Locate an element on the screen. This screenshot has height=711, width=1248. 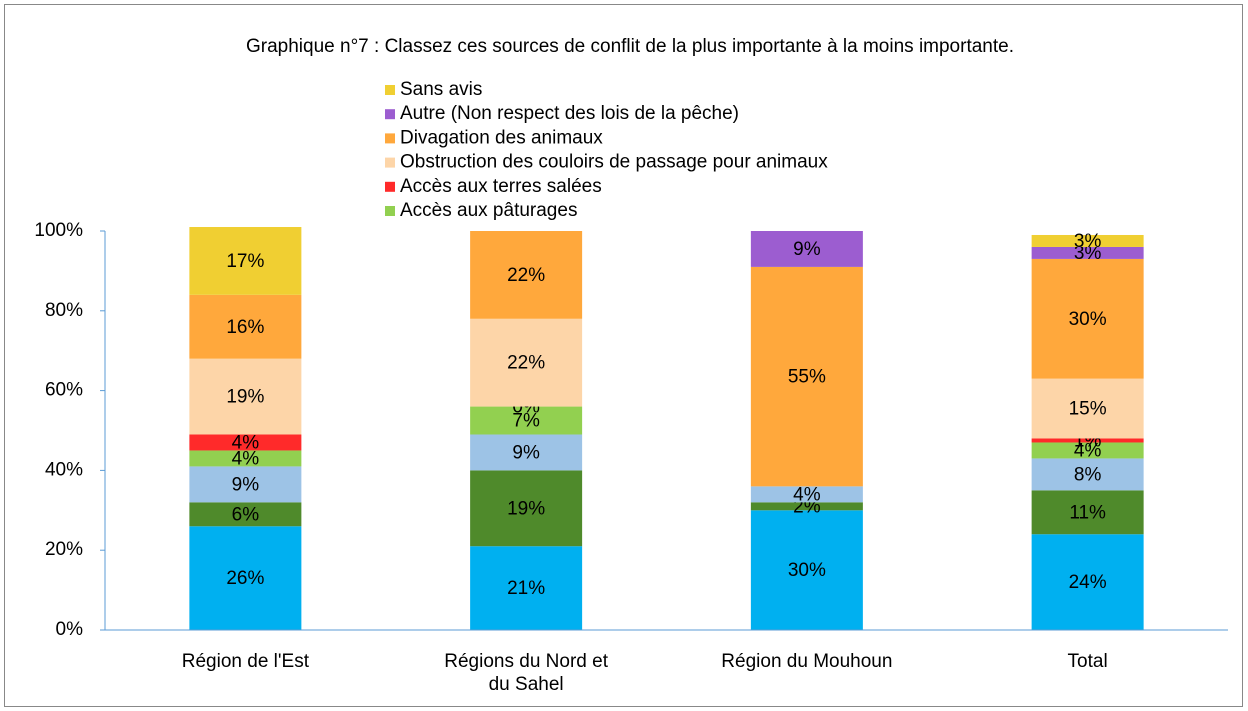
value-label: 21% is located at coordinates (526, 588).